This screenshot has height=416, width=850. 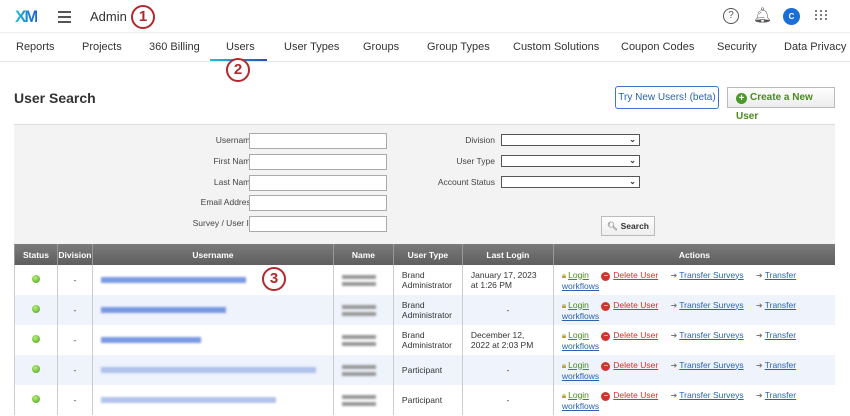 What do you see at coordinates (36, 400) in the screenshot?
I see `status-cell` at bounding box center [36, 400].